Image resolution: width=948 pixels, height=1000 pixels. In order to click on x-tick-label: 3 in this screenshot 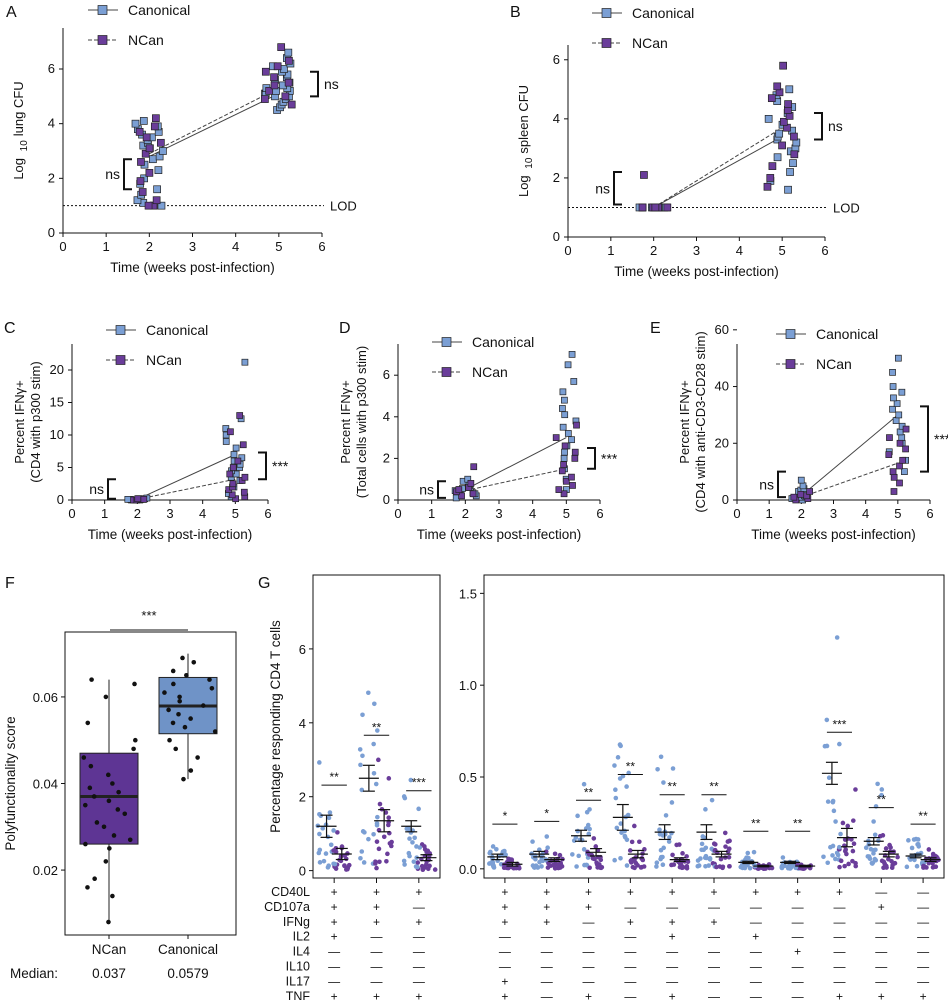, I will do `click(498, 513)`.